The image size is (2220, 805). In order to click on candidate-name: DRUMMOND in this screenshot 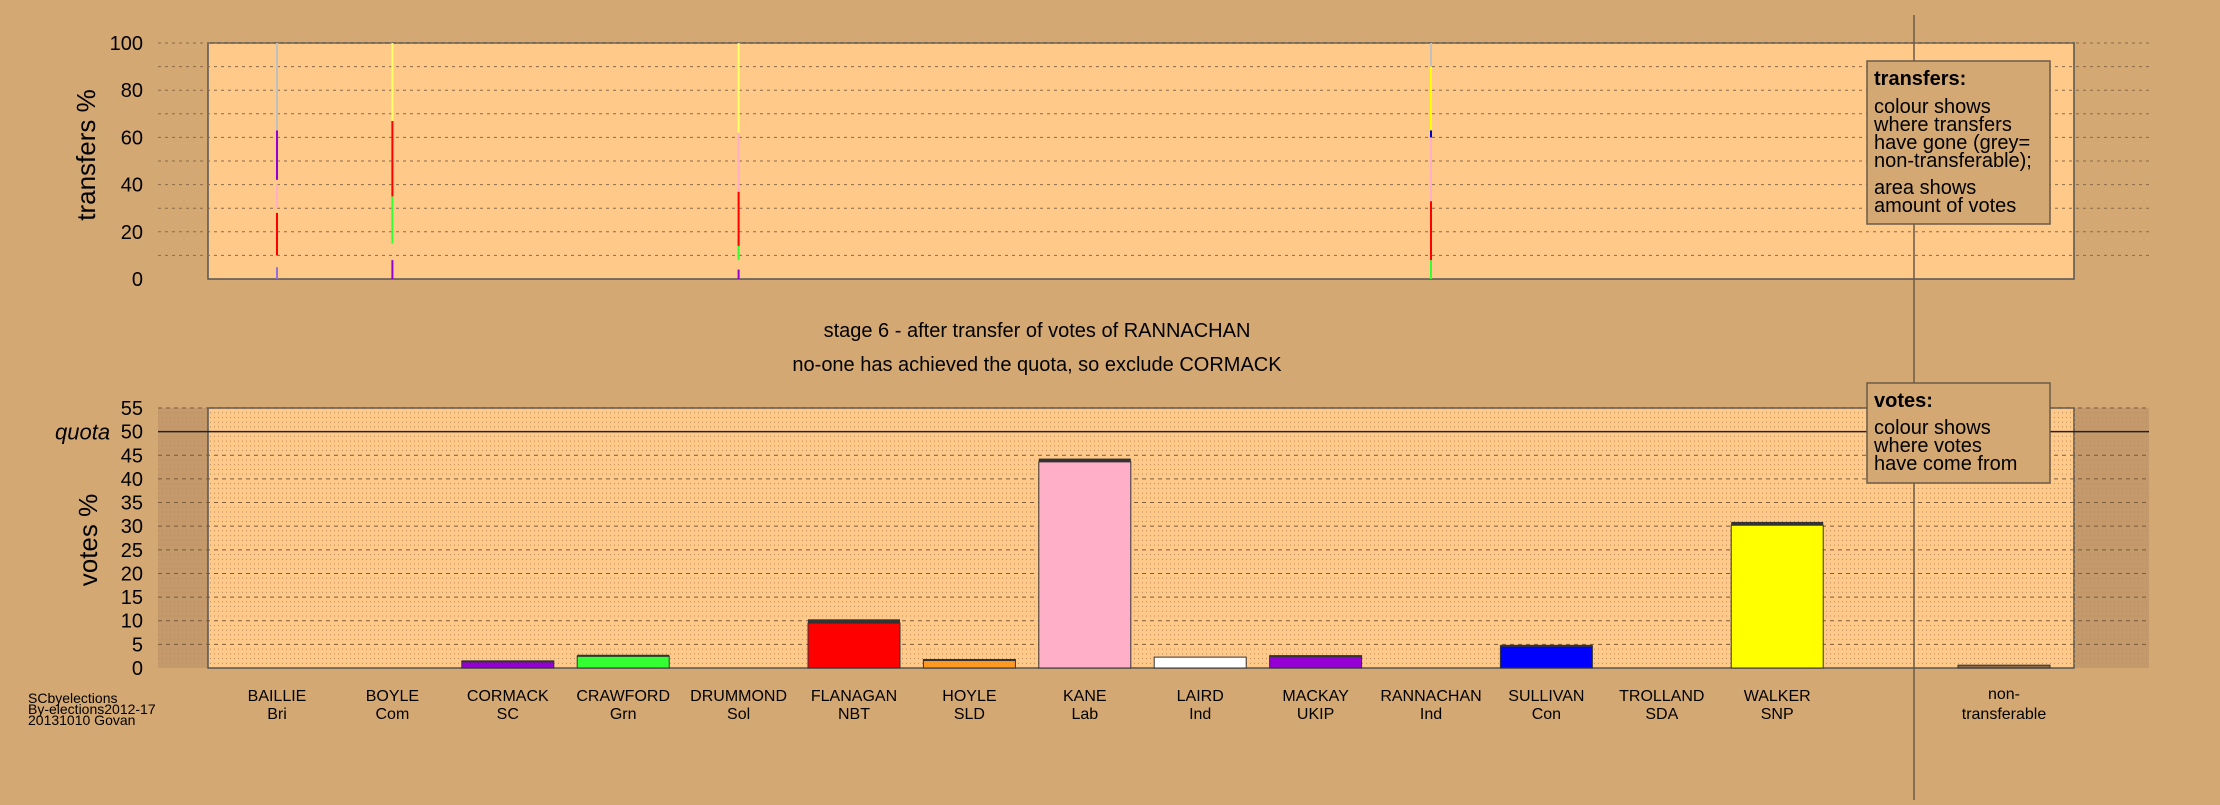, I will do `click(738, 696)`.